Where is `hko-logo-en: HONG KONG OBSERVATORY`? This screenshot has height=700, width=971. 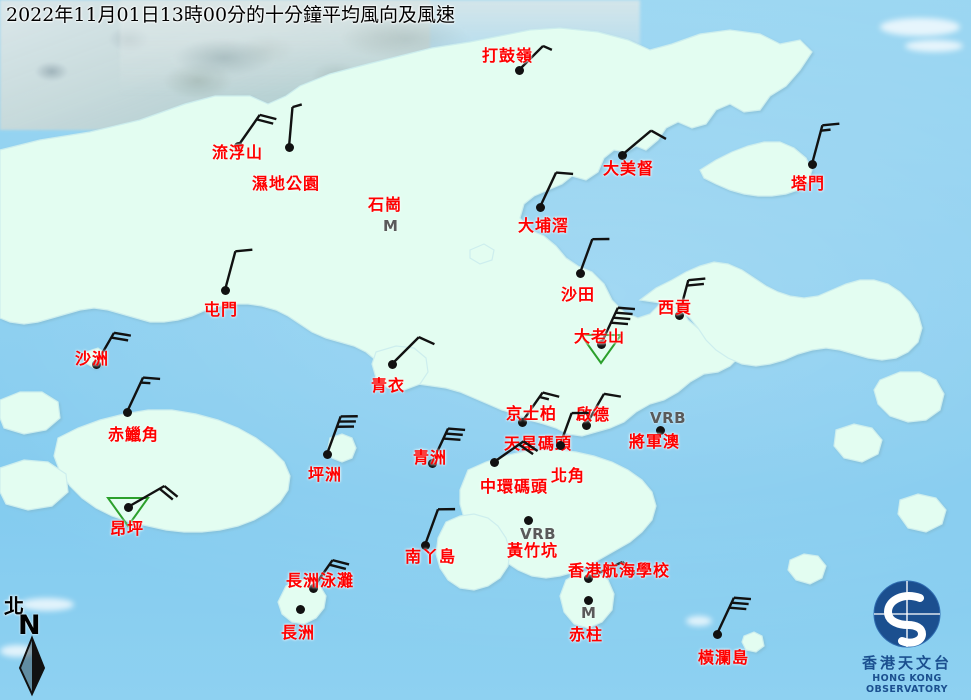 hko-logo-en: HONG KONG OBSERVATORY is located at coordinates (907, 684).